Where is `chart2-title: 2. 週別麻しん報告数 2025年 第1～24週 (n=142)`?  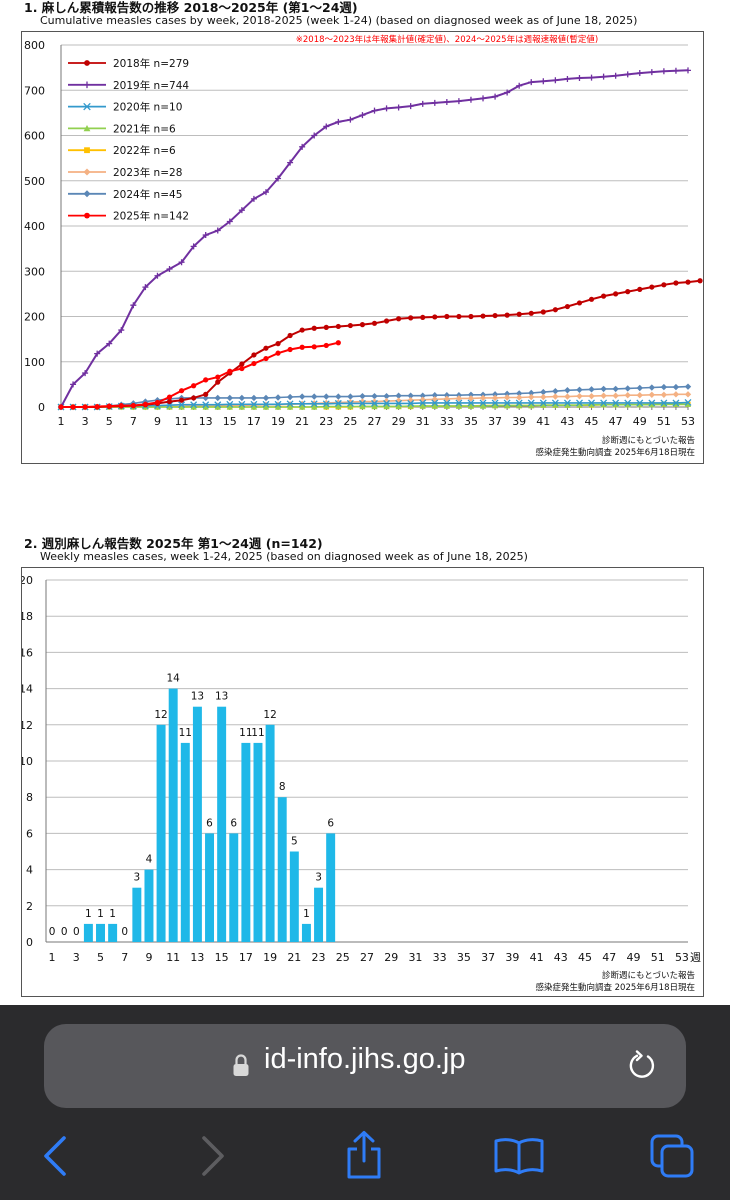 chart2-title: 2. 週別麻しん報告数 2025年 第1～24週 (n=142) is located at coordinates (173, 543).